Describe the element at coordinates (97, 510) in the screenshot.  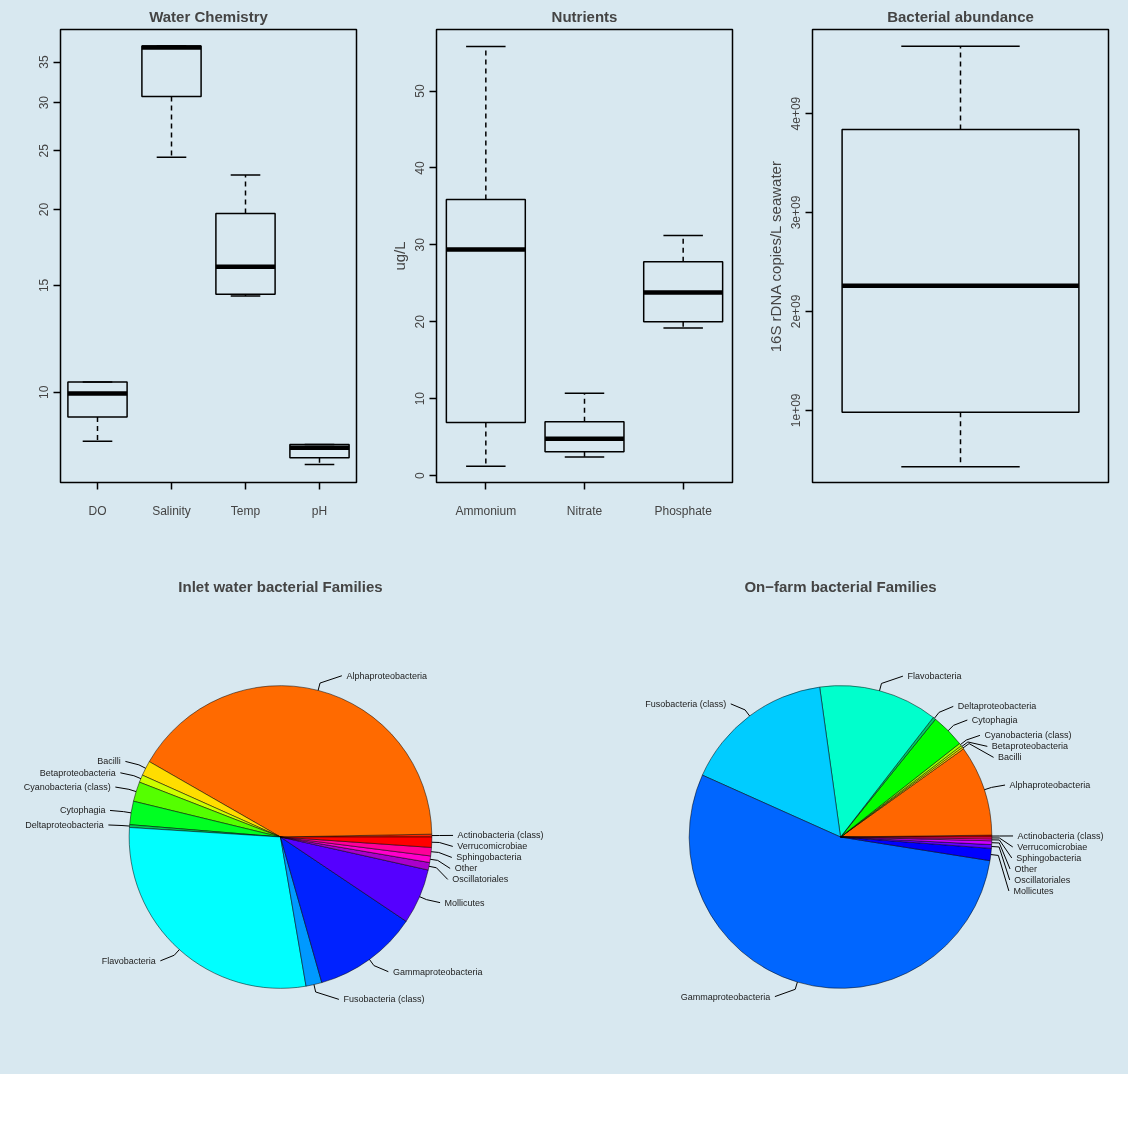
I see `x-tick-label: DO` at that location.